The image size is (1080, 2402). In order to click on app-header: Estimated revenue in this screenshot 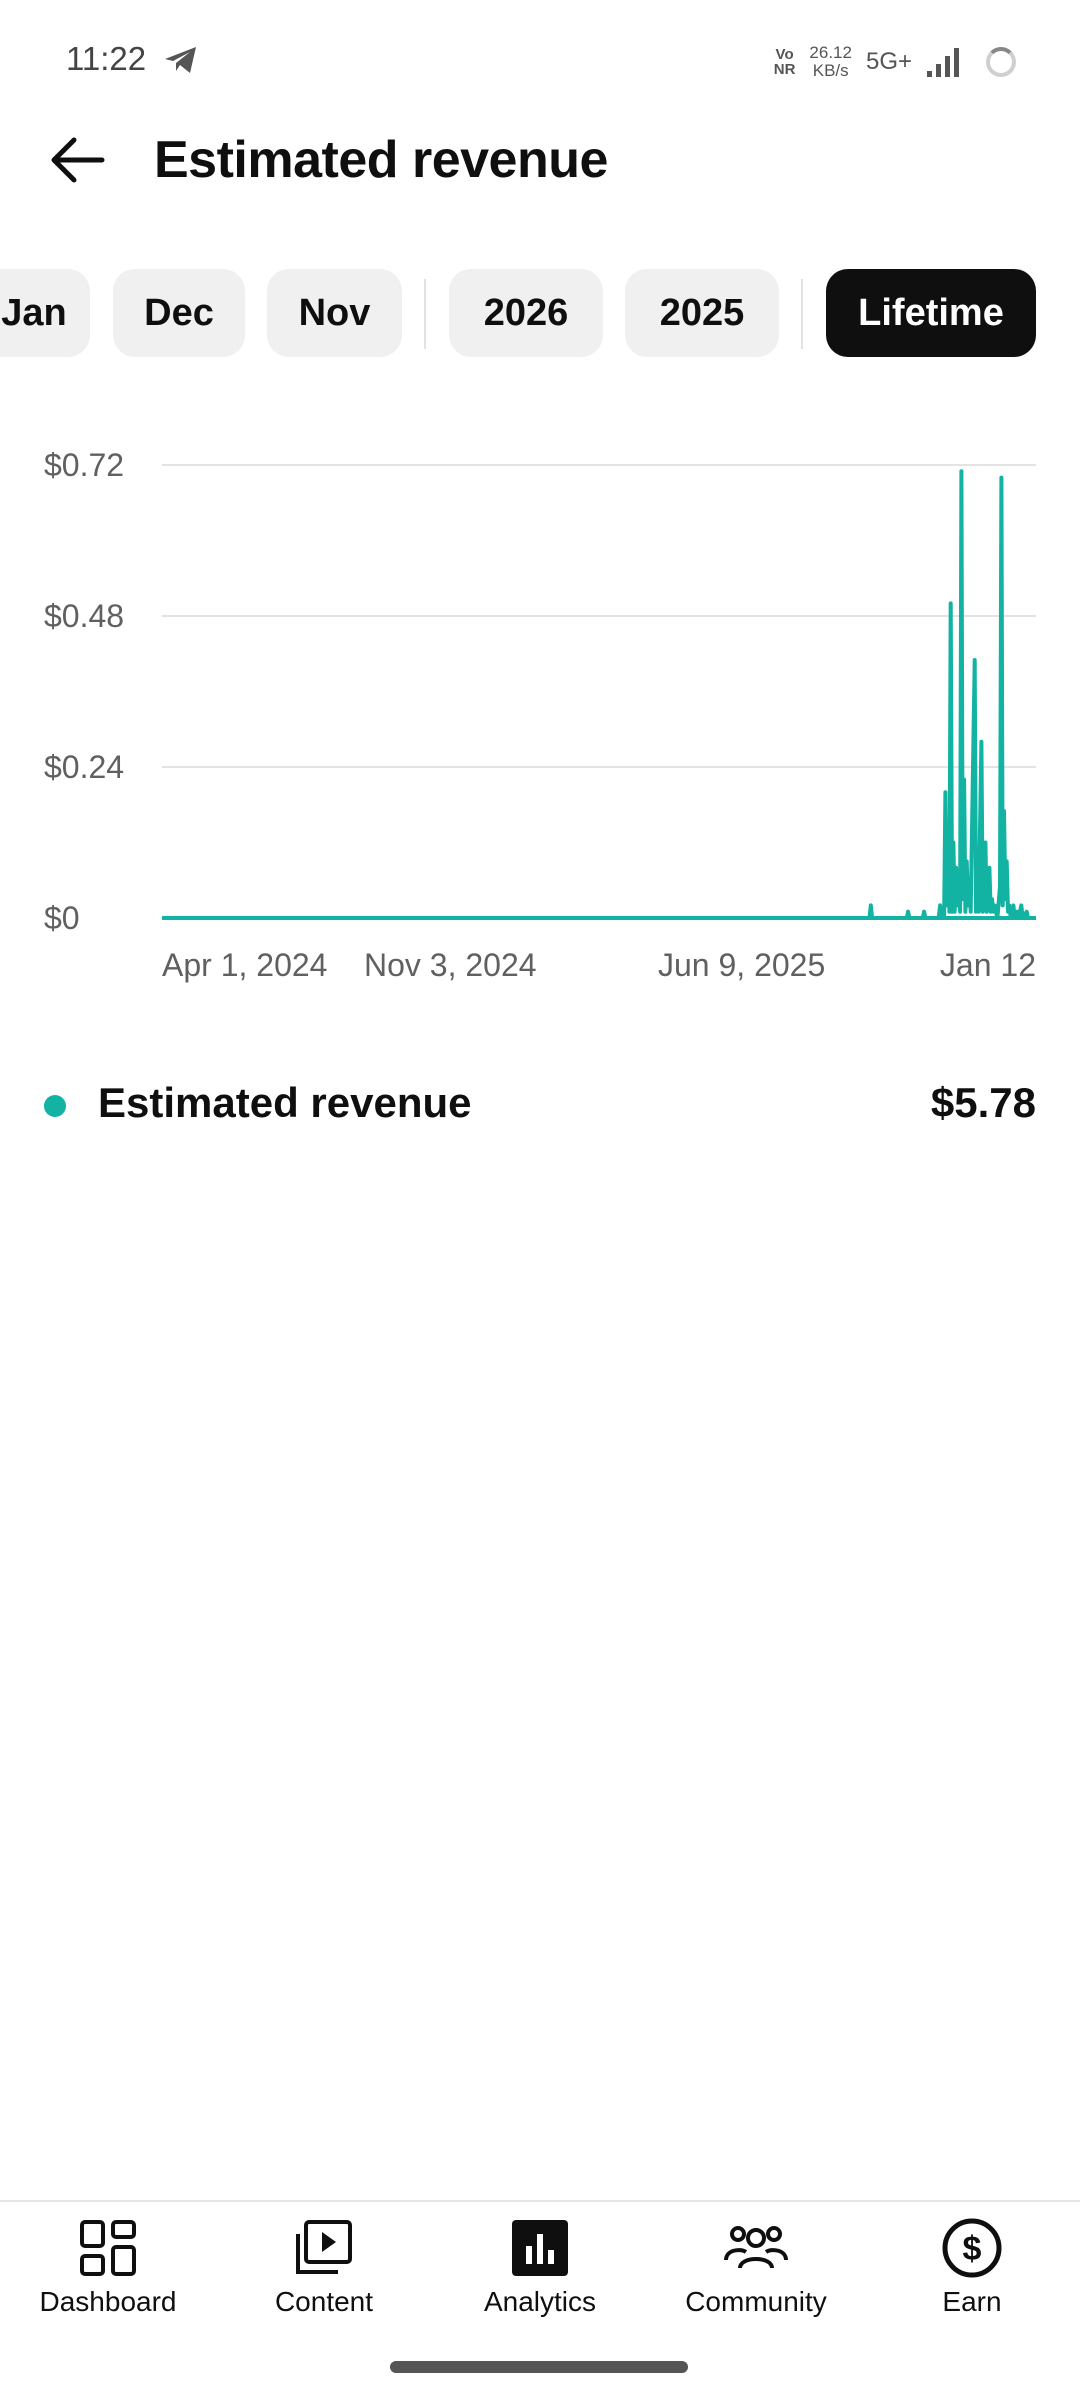, I will do `click(540, 161)`.